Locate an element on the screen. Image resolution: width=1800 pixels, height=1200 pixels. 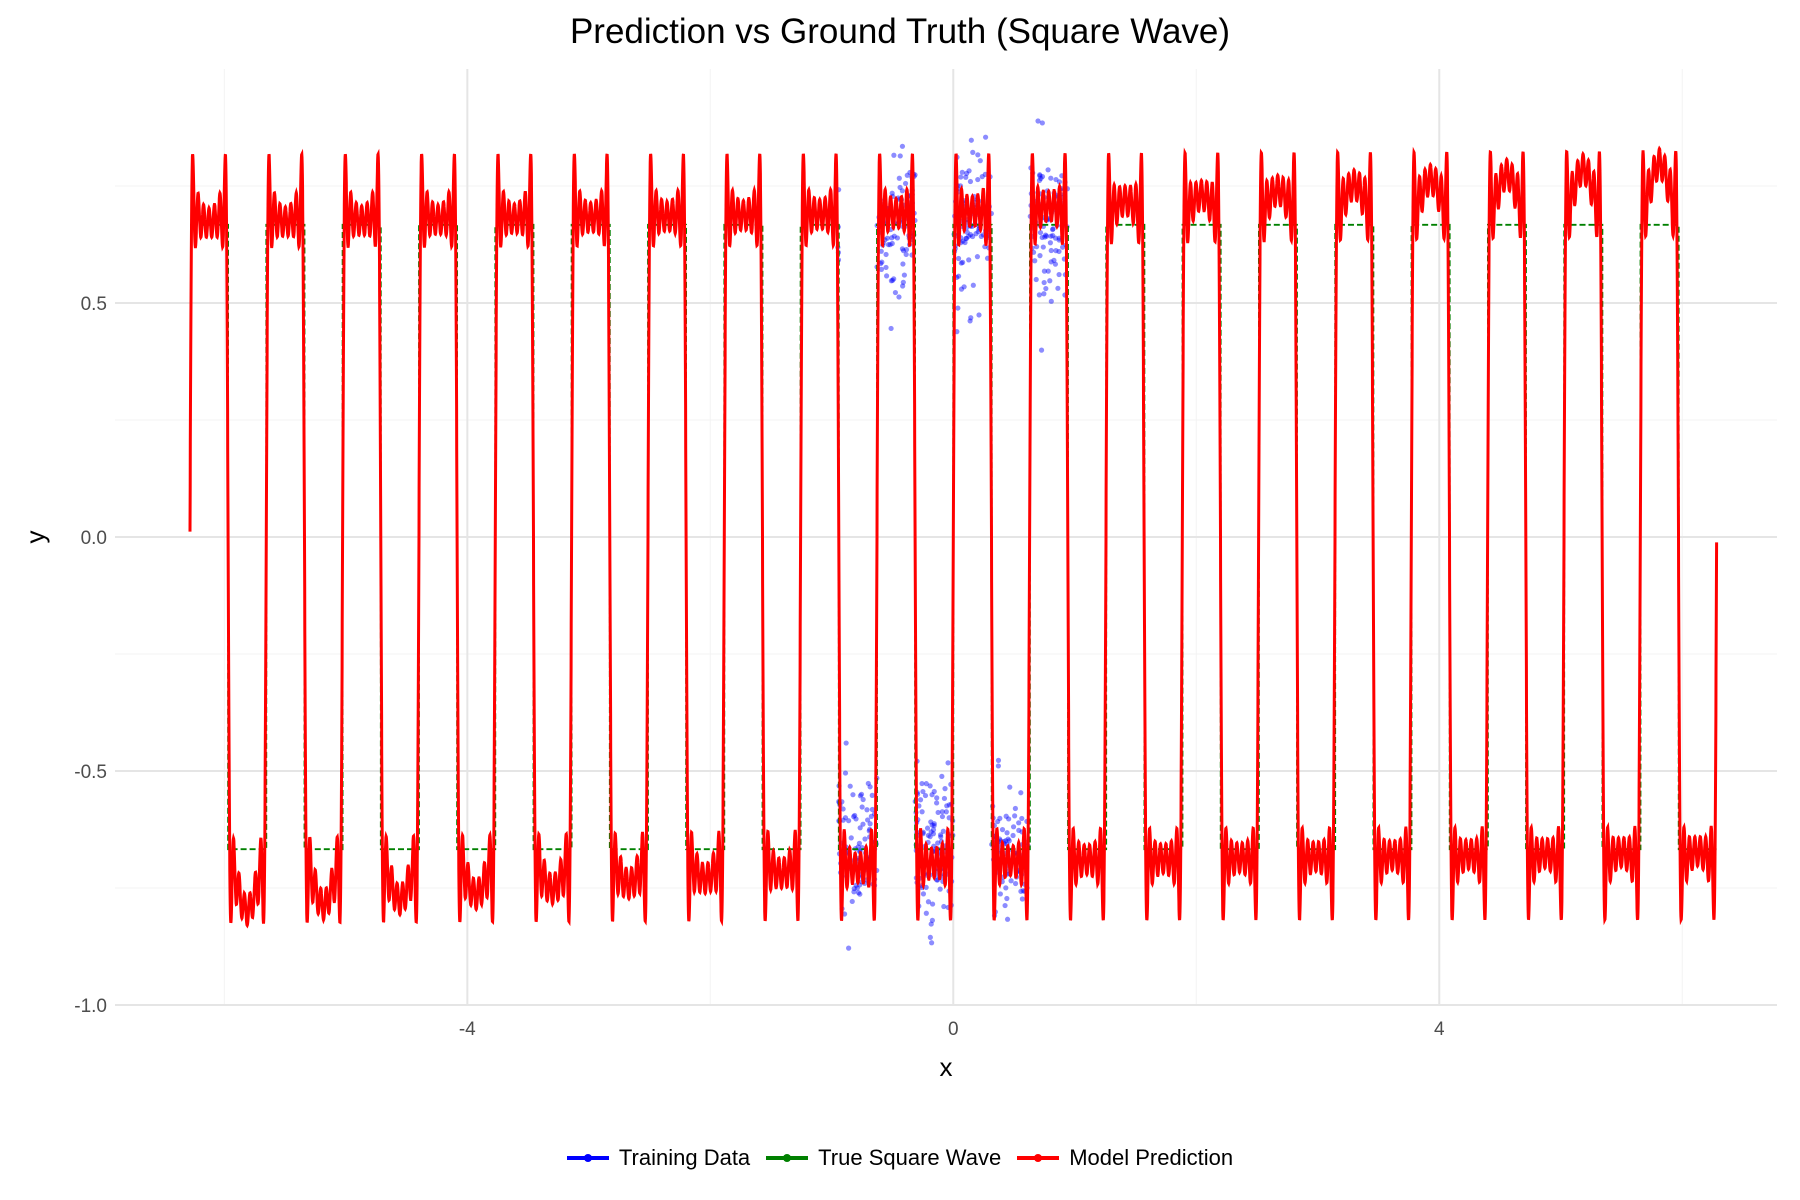
legend-label-prediction: Model Prediction is located at coordinates (1151, 1157).